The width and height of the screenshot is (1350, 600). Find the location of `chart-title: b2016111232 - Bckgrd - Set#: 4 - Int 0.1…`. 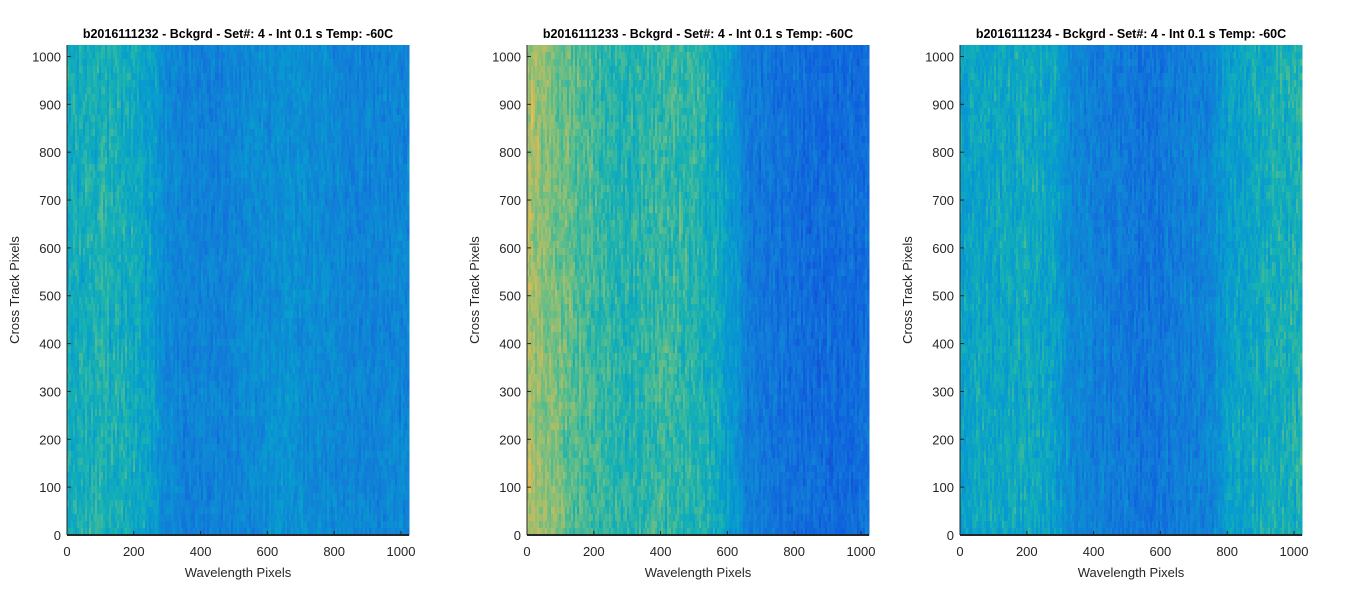

chart-title: b2016111232 - Bckgrd - Set#: 4 - Int 0.1… is located at coordinates (238, 34).